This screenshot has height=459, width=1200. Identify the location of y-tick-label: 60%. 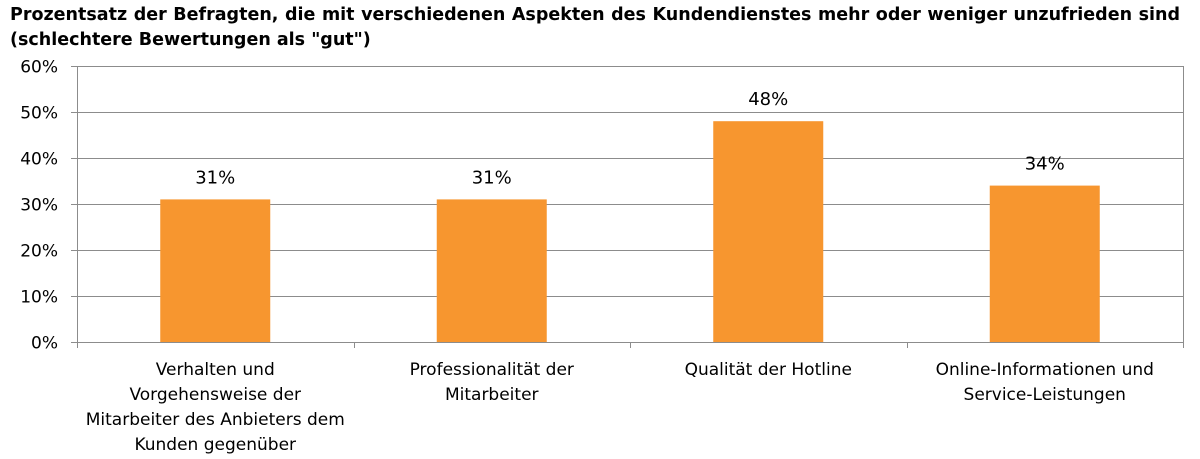
(39, 68).